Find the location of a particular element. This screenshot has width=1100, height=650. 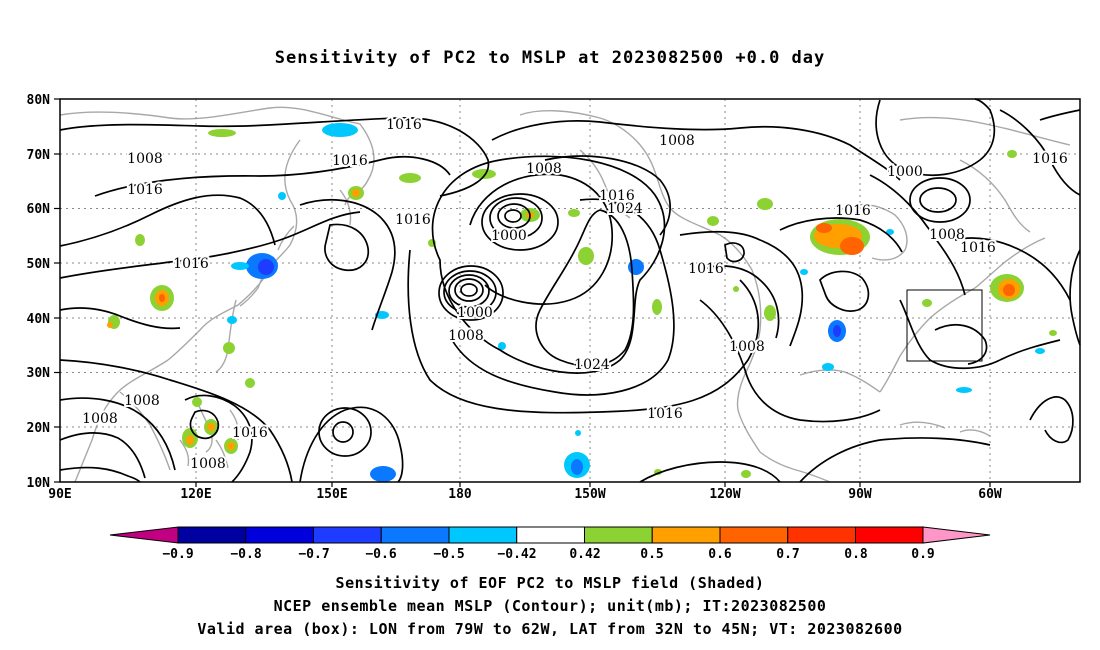

lat-ticks is located at coordinates (57, 290).